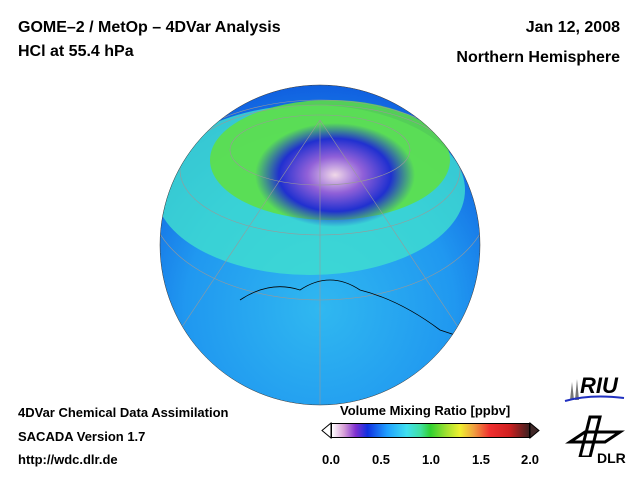 Image resolution: width=640 pixels, height=480 pixels. What do you see at coordinates (595, 388) in the screenshot?
I see `riu-logo: RIU` at bounding box center [595, 388].